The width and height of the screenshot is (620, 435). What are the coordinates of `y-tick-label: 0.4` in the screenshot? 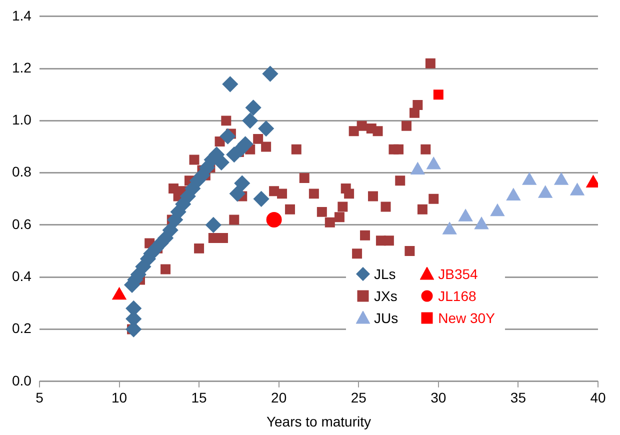 It's located at (22, 276).